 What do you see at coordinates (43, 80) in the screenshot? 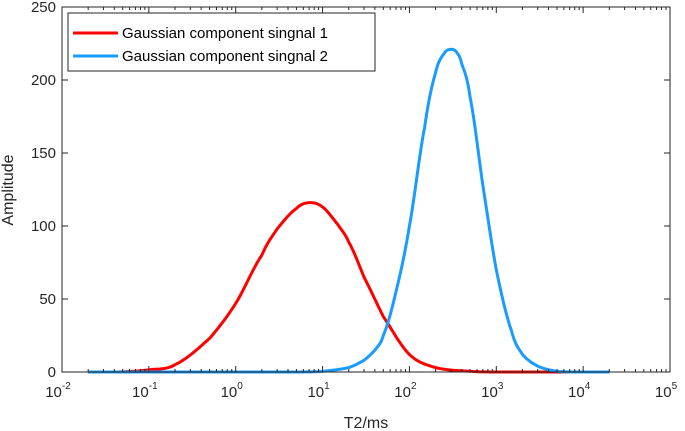
I see `y-tick-label: 200` at bounding box center [43, 80].